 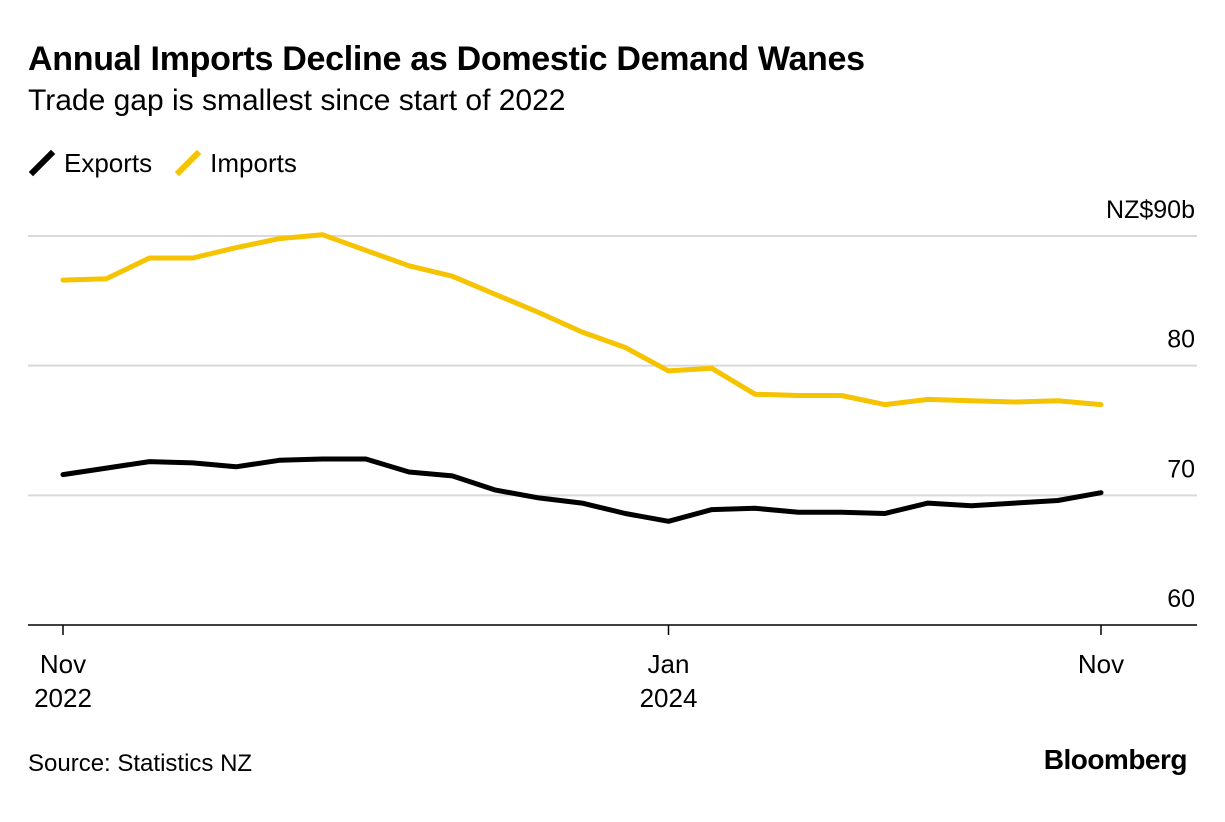 What do you see at coordinates (1115, 759) in the screenshot?
I see `bloomberg-logo: Bloomberg` at bounding box center [1115, 759].